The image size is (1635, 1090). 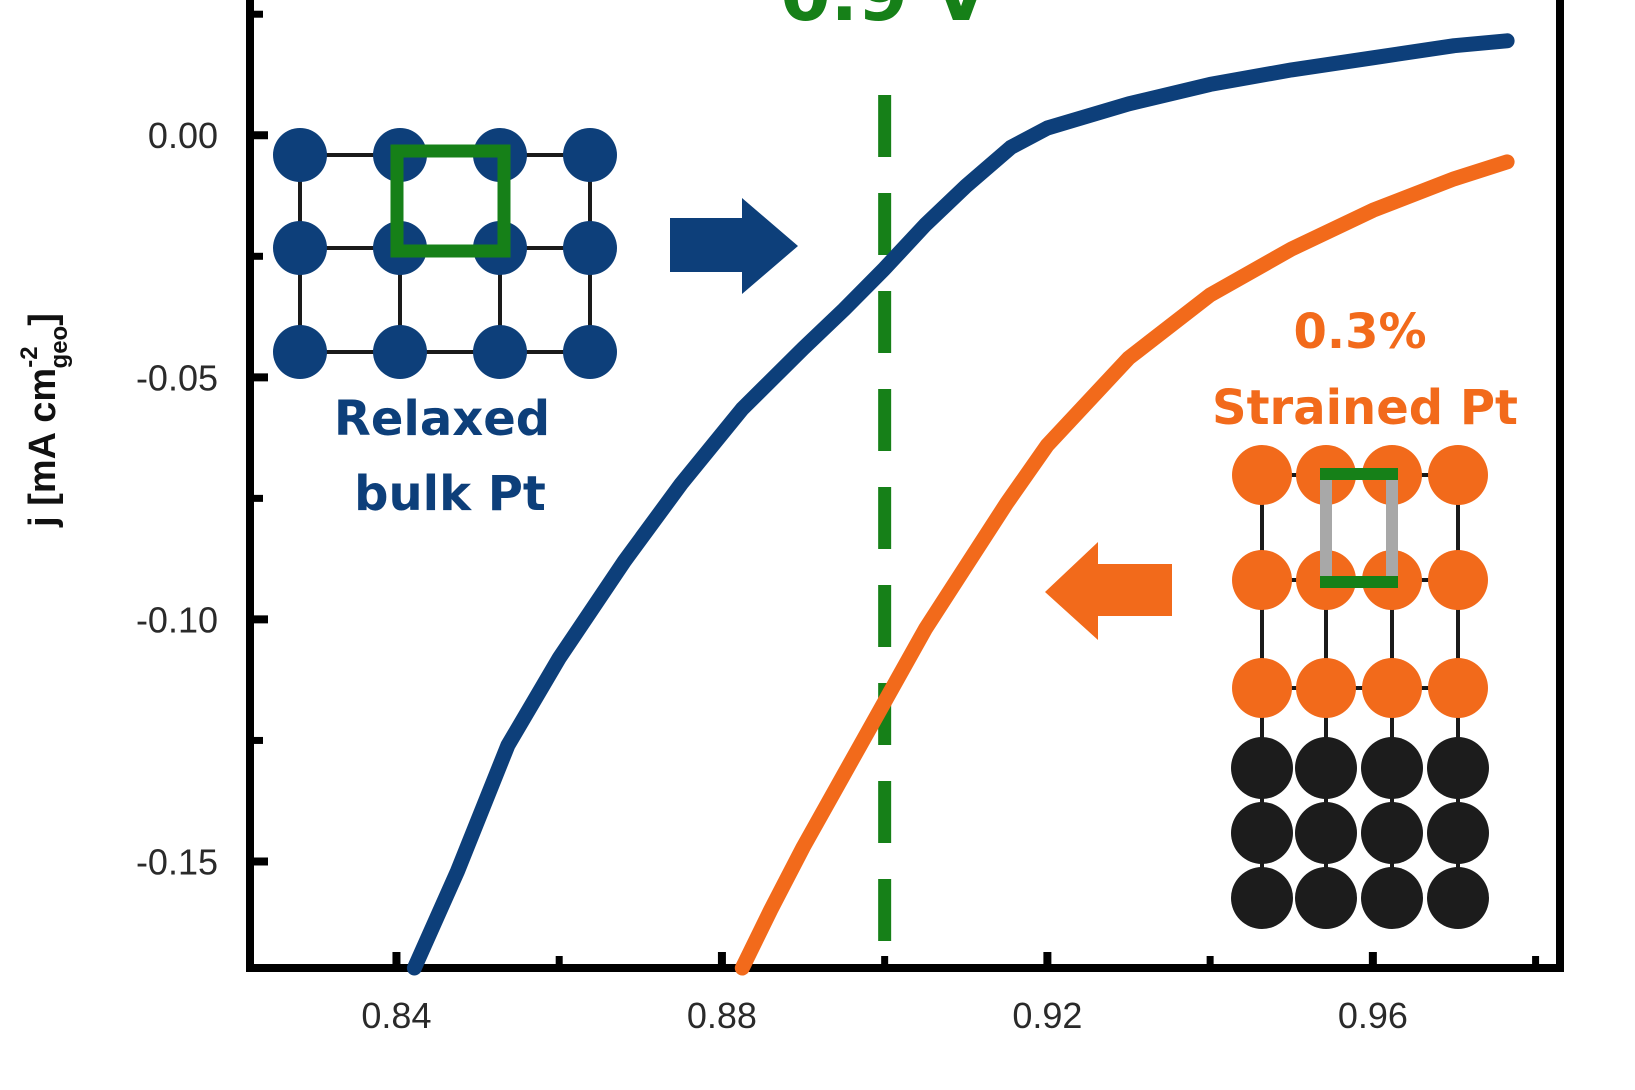 What do you see at coordinates (1365, 408) in the screenshot?
I see `strained-label-line2: Strained Pt` at bounding box center [1365, 408].